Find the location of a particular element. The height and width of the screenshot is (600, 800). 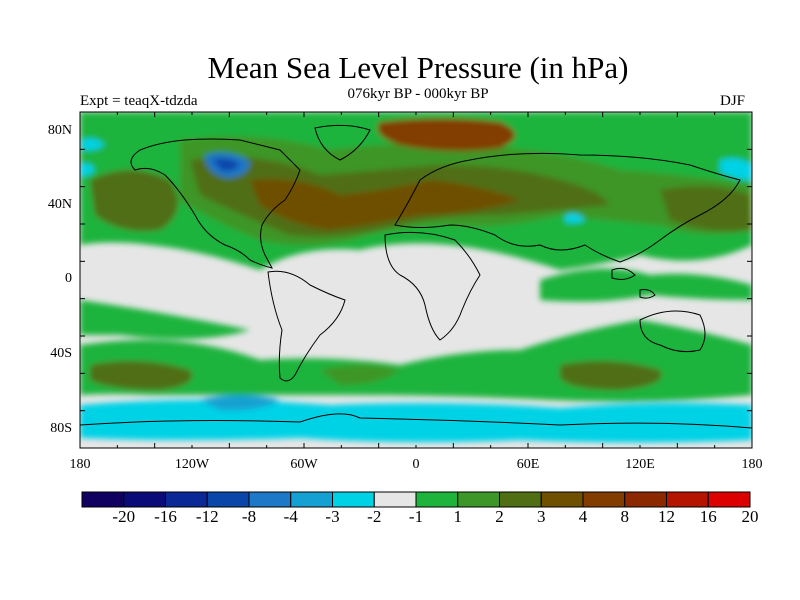

lat-label-40s: 40S is located at coordinates (61, 353).